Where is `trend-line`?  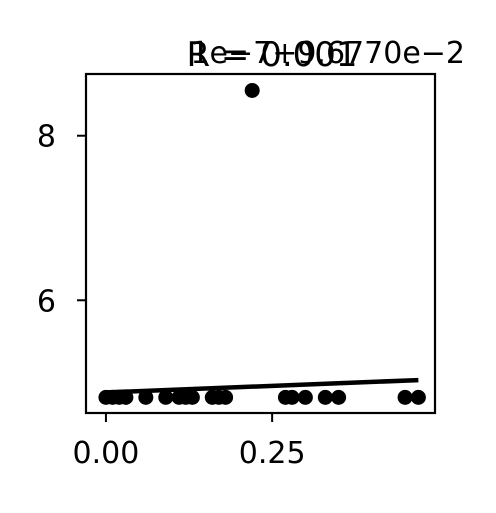
trend-line is located at coordinates (262, 386).